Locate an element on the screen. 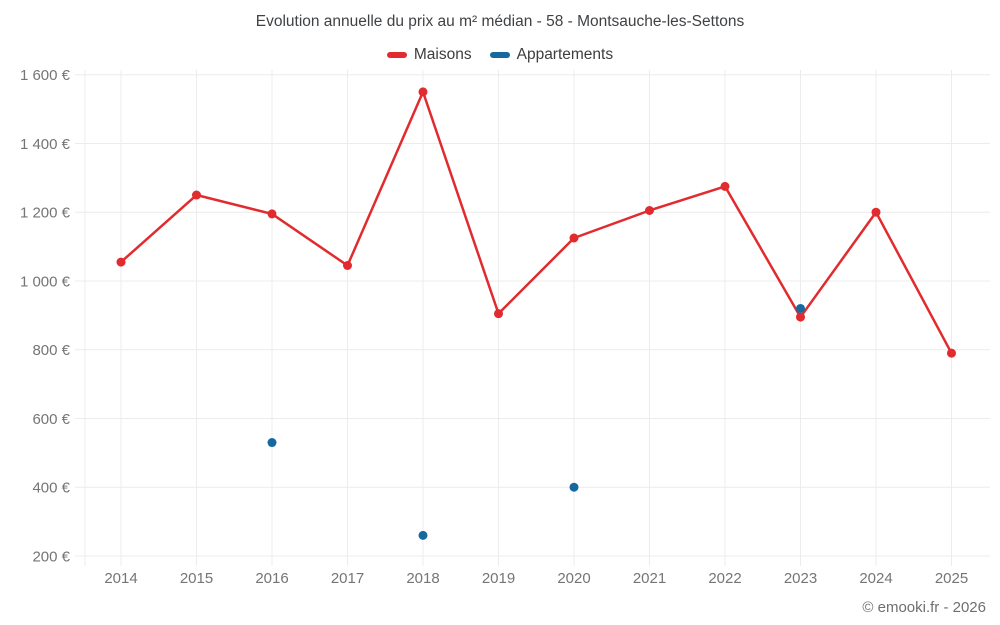  appartements-swatch-icon is located at coordinates (499, 55).